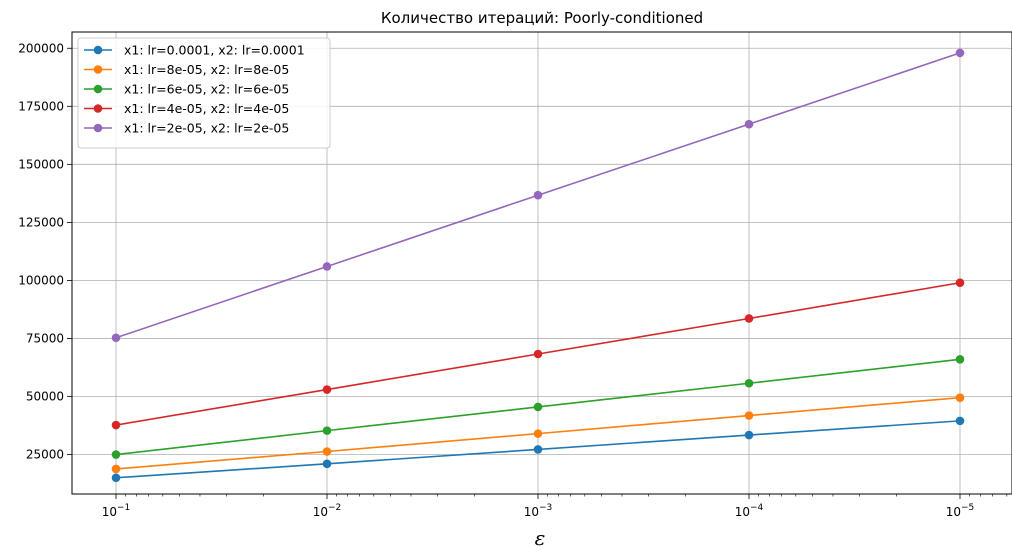  What do you see at coordinates (41, 48) in the screenshot?
I see `y-tick-label: 200000` at bounding box center [41, 48].